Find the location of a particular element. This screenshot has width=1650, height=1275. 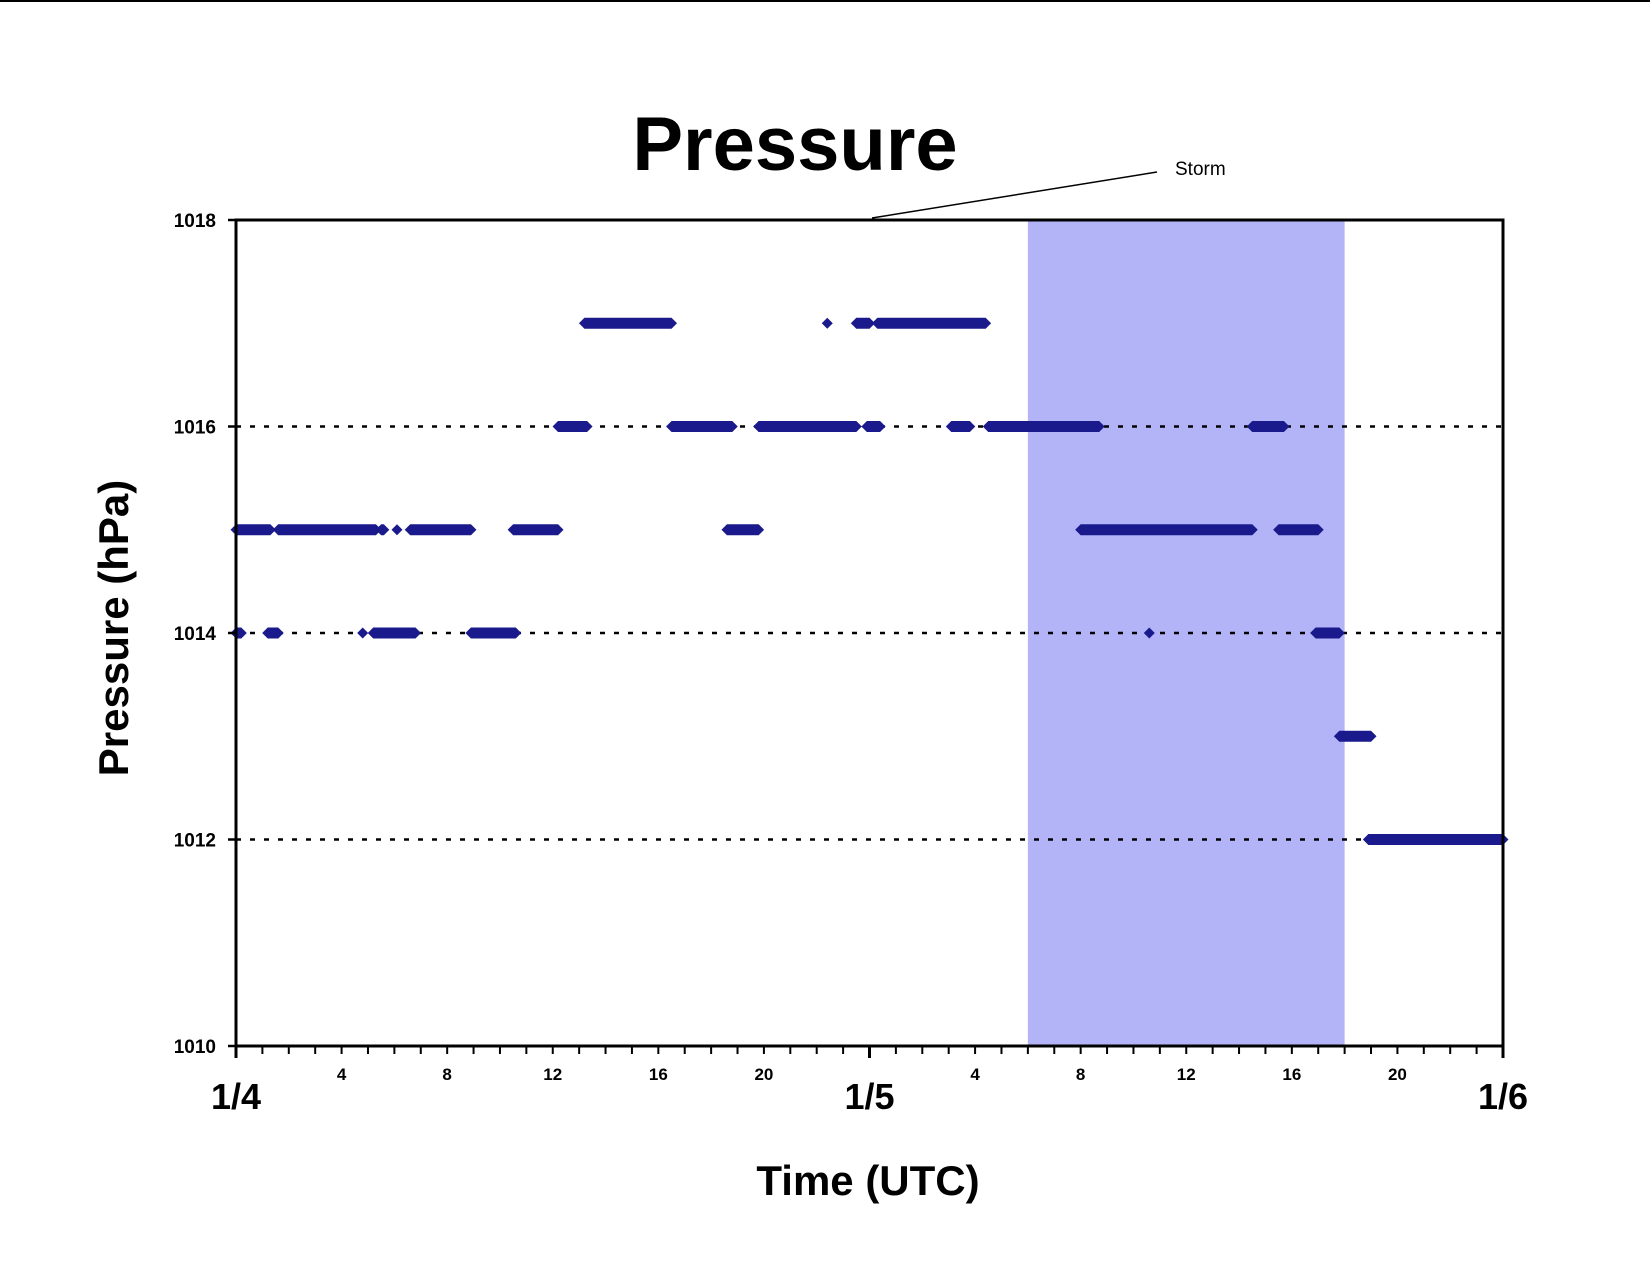

date-label: 1/4 is located at coordinates (236, 1096).